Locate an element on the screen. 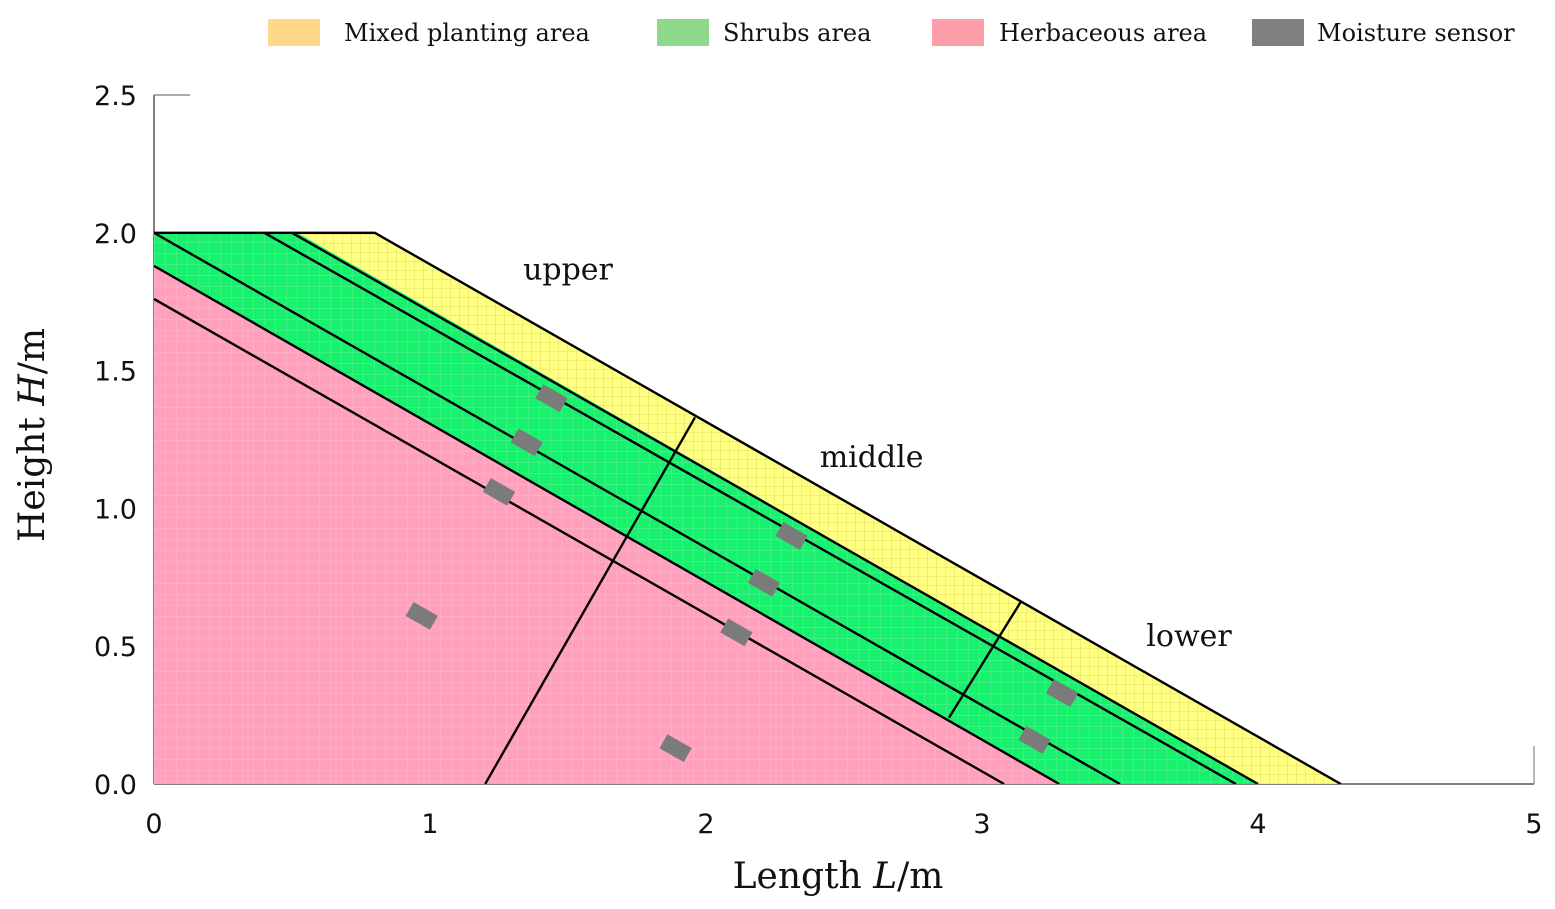 The height and width of the screenshot is (909, 1555). y-tick-label-0: 0.0 is located at coordinates (115, 785).